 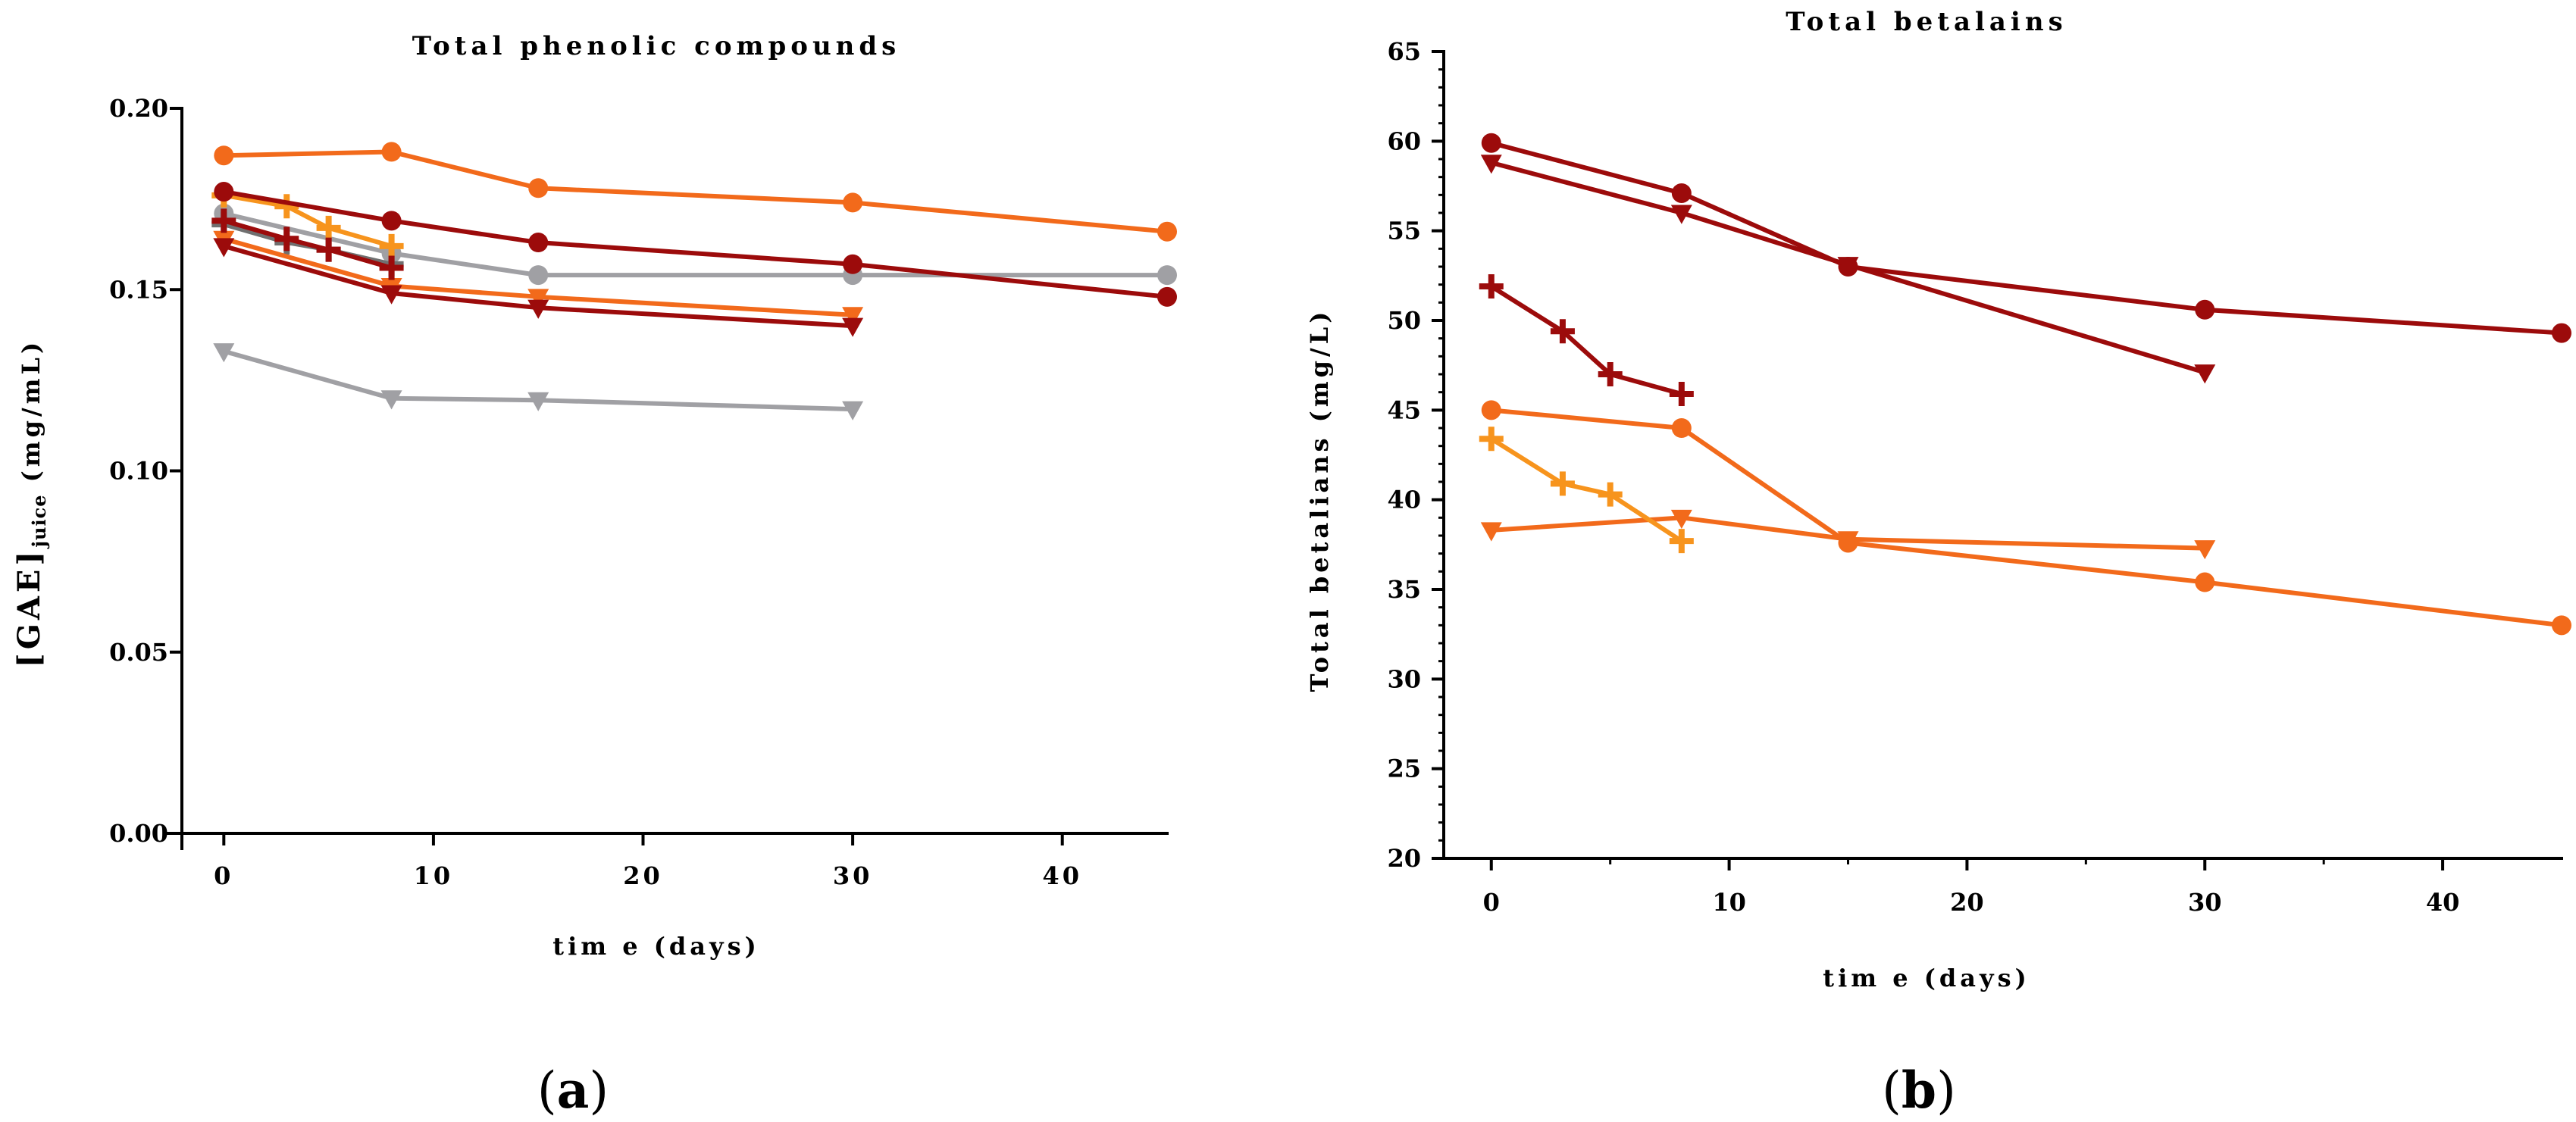 I want to click on series-dark_red-plus, so click(x=307, y=244).